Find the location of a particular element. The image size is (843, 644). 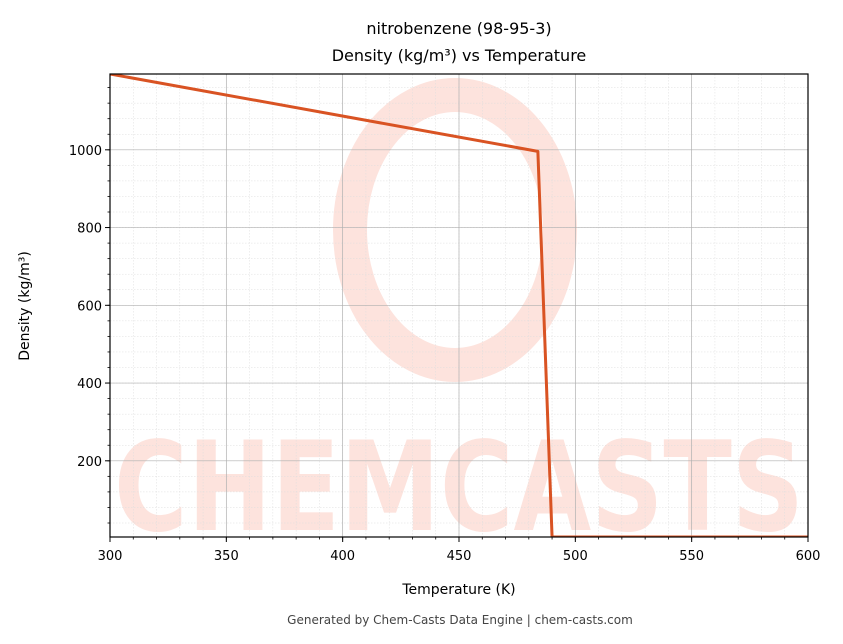

x-tick-label: 450 is located at coordinates (459, 556).